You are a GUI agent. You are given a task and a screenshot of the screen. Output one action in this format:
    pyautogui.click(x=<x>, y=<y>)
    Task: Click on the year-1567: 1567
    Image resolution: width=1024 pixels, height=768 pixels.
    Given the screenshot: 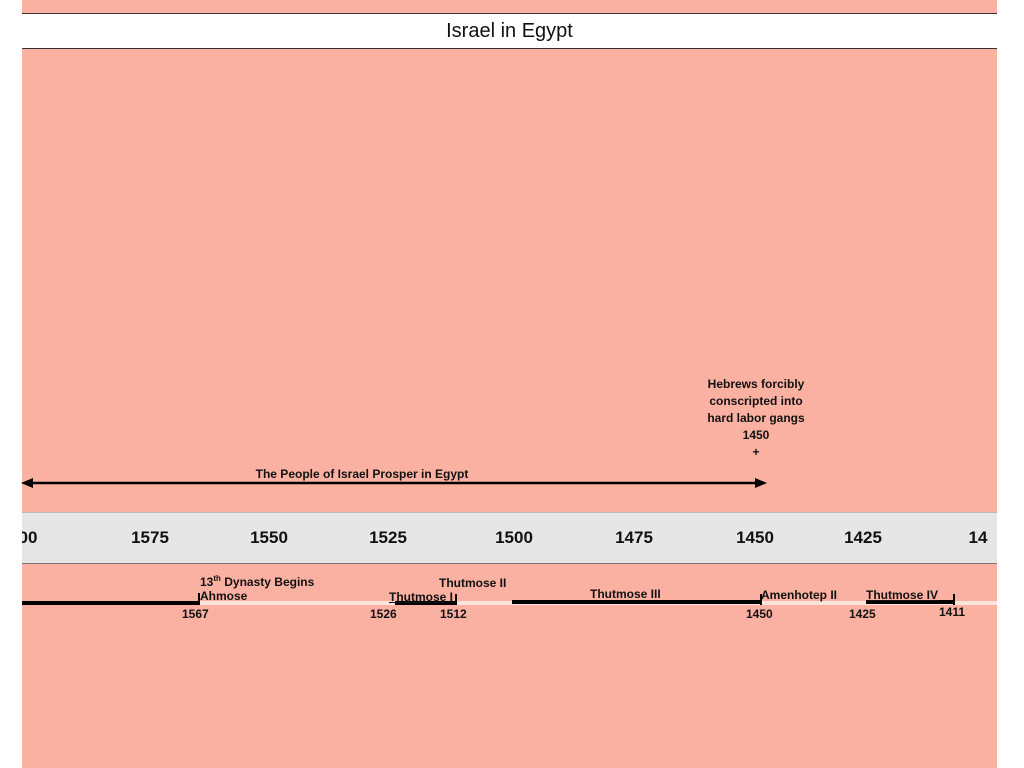 What is the action you would take?
    pyautogui.click(x=195, y=614)
    